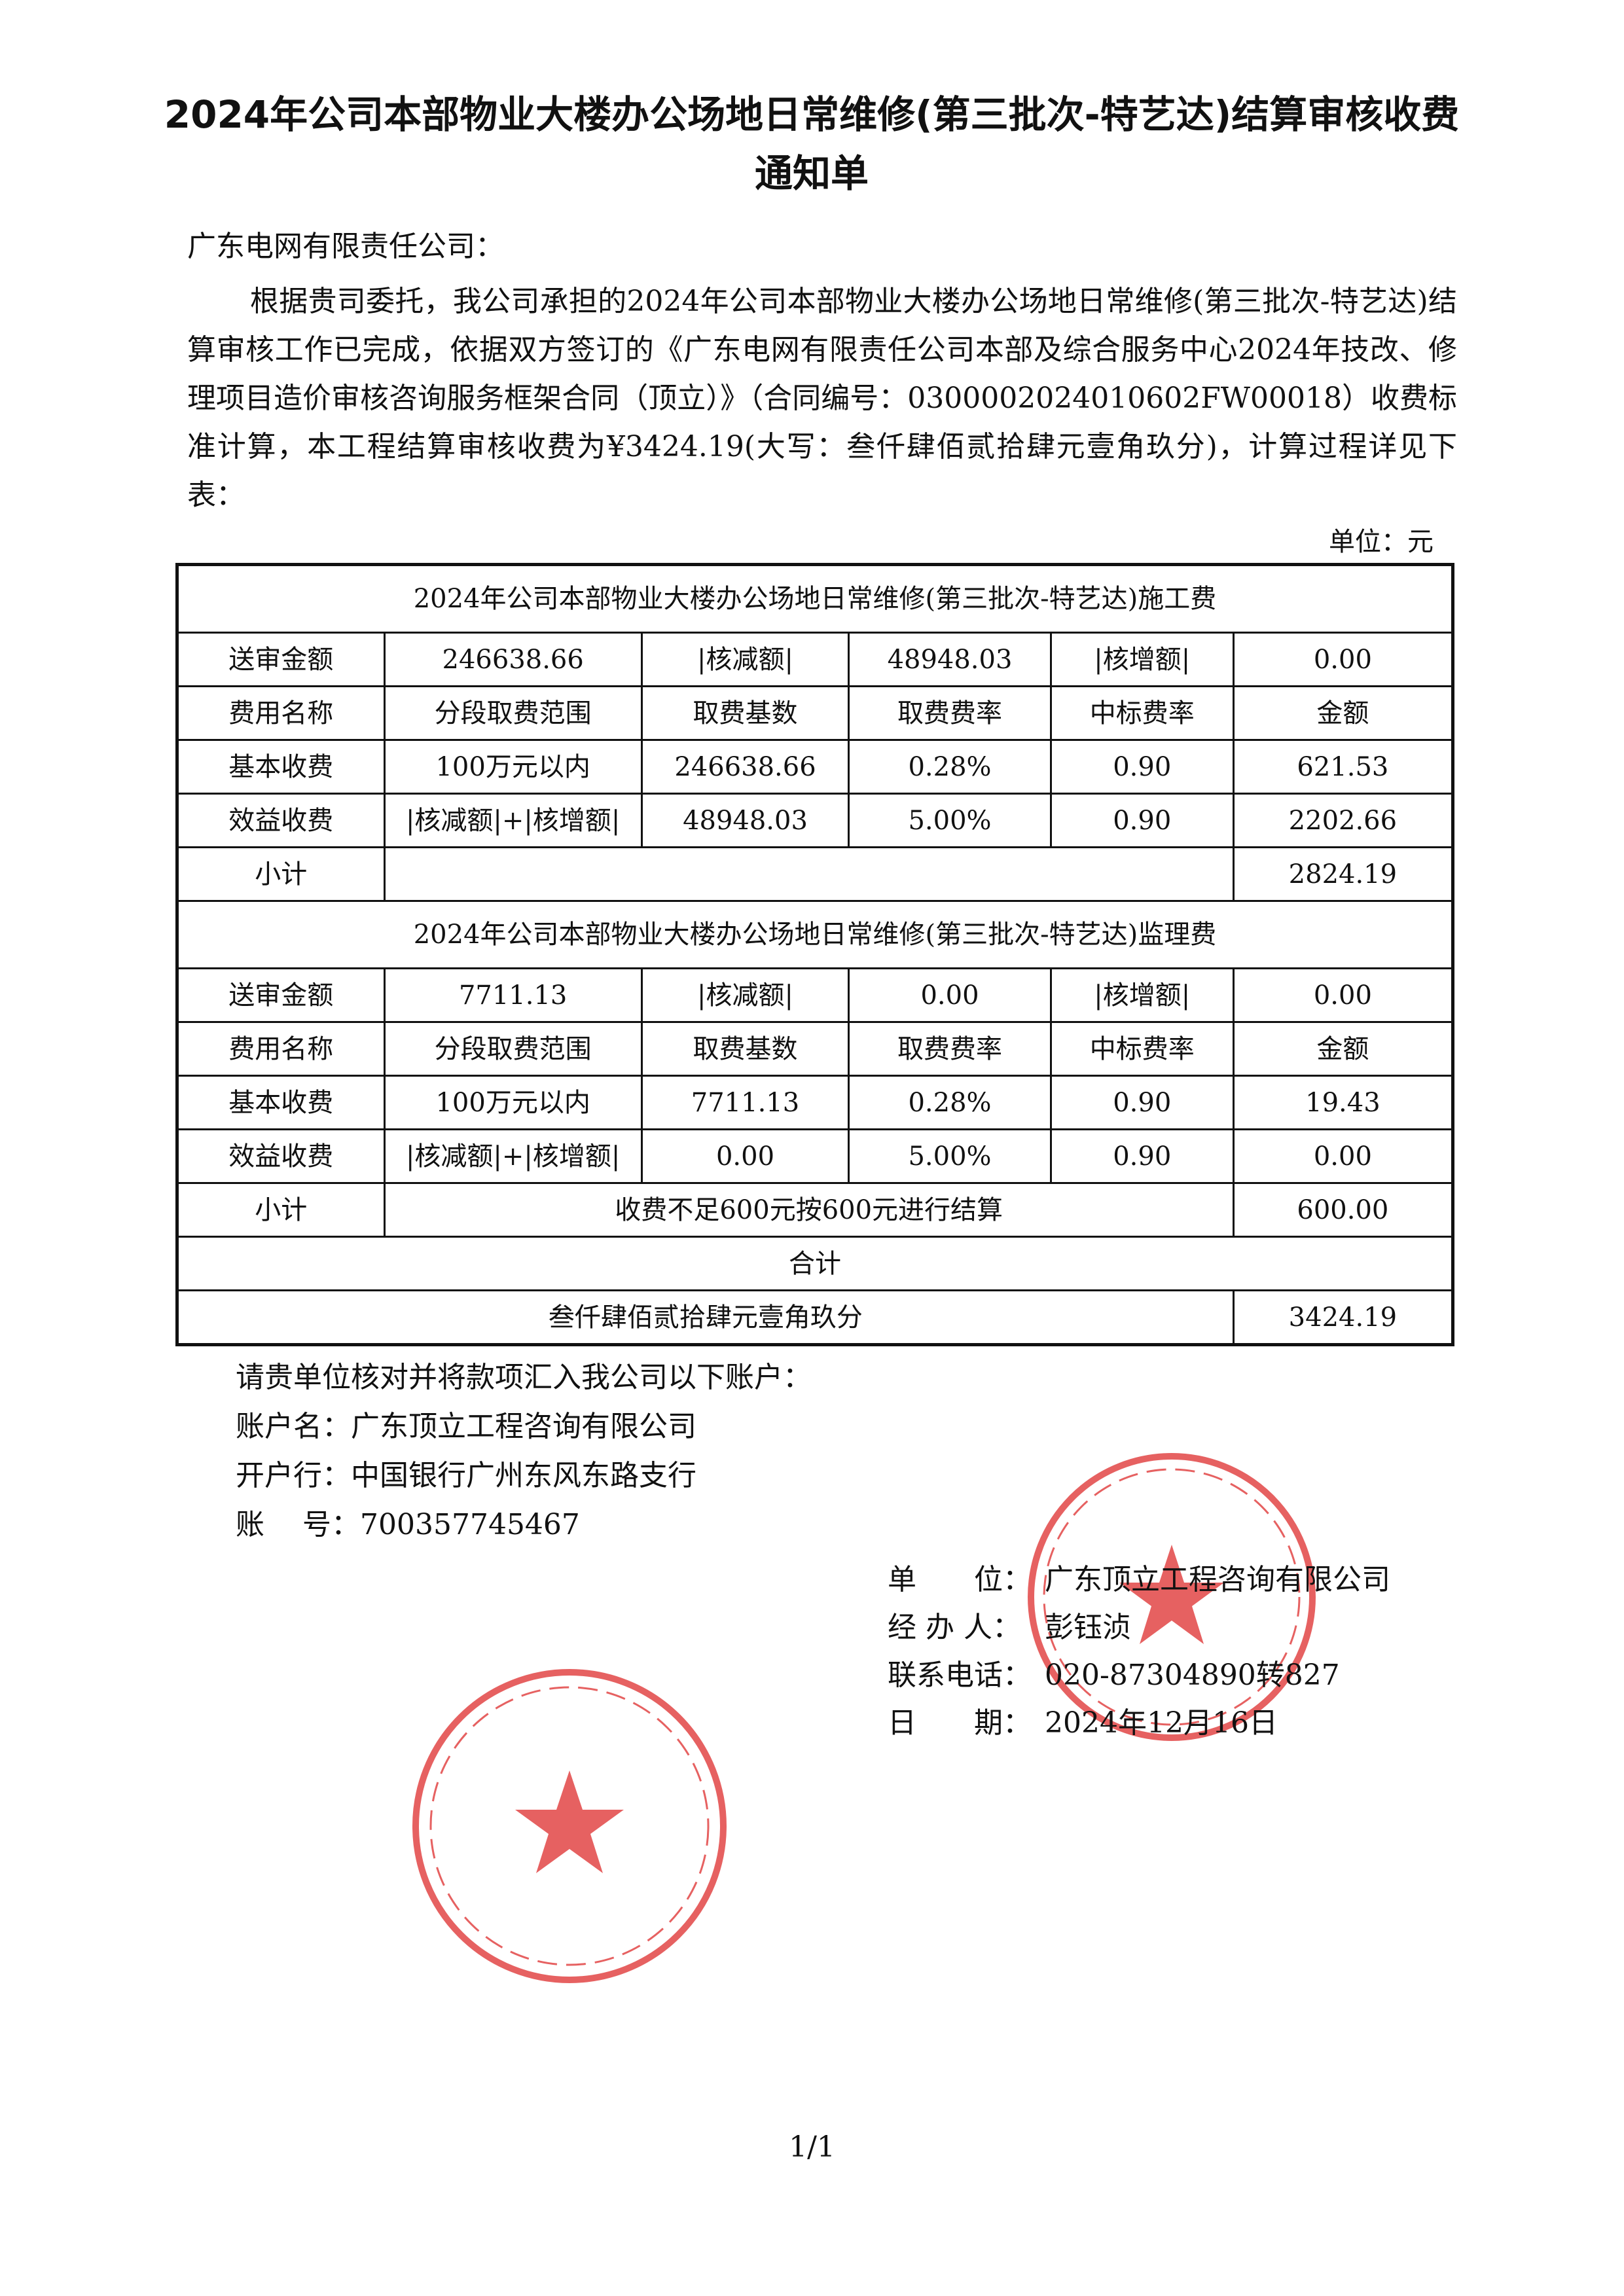 This screenshot has width=1624, height=2296. What do you see at coordinates (809, 874) in the screenshot?
I see `subtotal-note` at bounding box center [809, 874].